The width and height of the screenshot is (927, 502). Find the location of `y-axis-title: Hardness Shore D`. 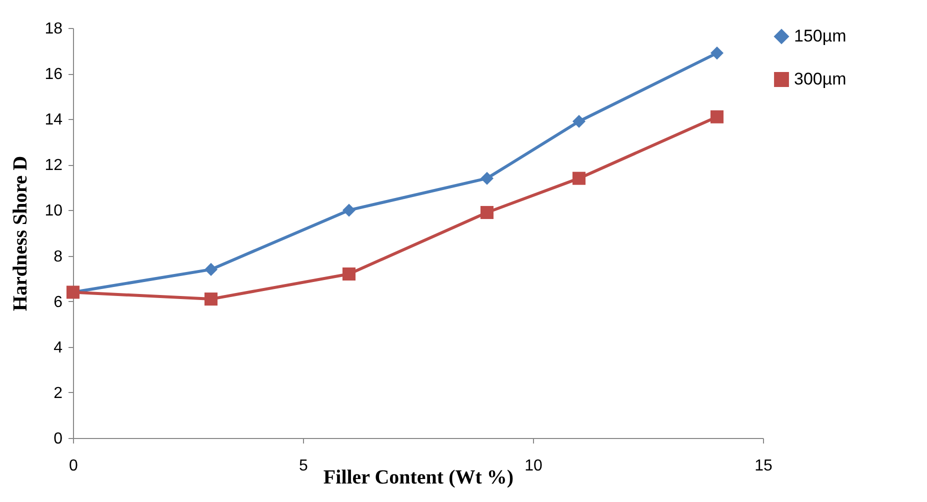

y-axis-title: Hardness Shore D is located at coordinates (21, 234).